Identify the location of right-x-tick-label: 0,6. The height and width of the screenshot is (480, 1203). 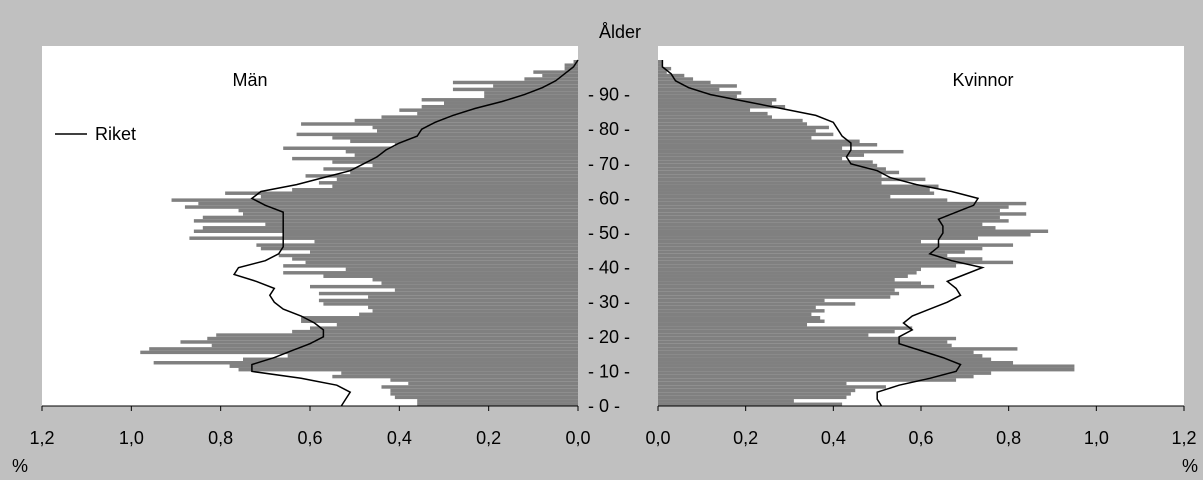
(920, 438).